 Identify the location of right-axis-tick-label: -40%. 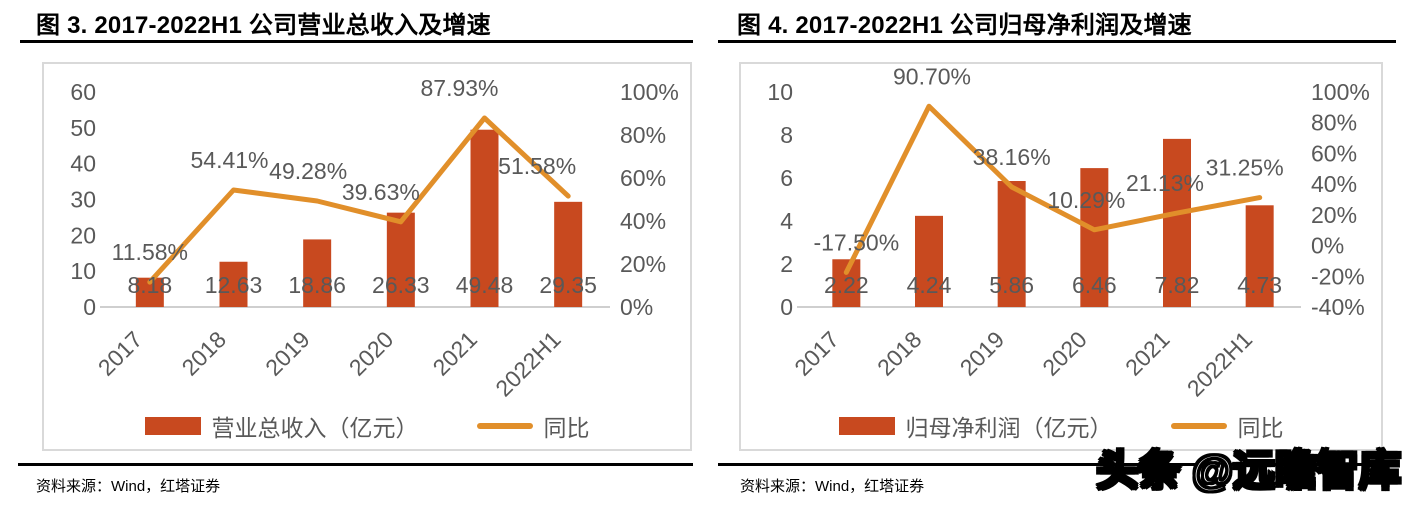
(1338, 307).